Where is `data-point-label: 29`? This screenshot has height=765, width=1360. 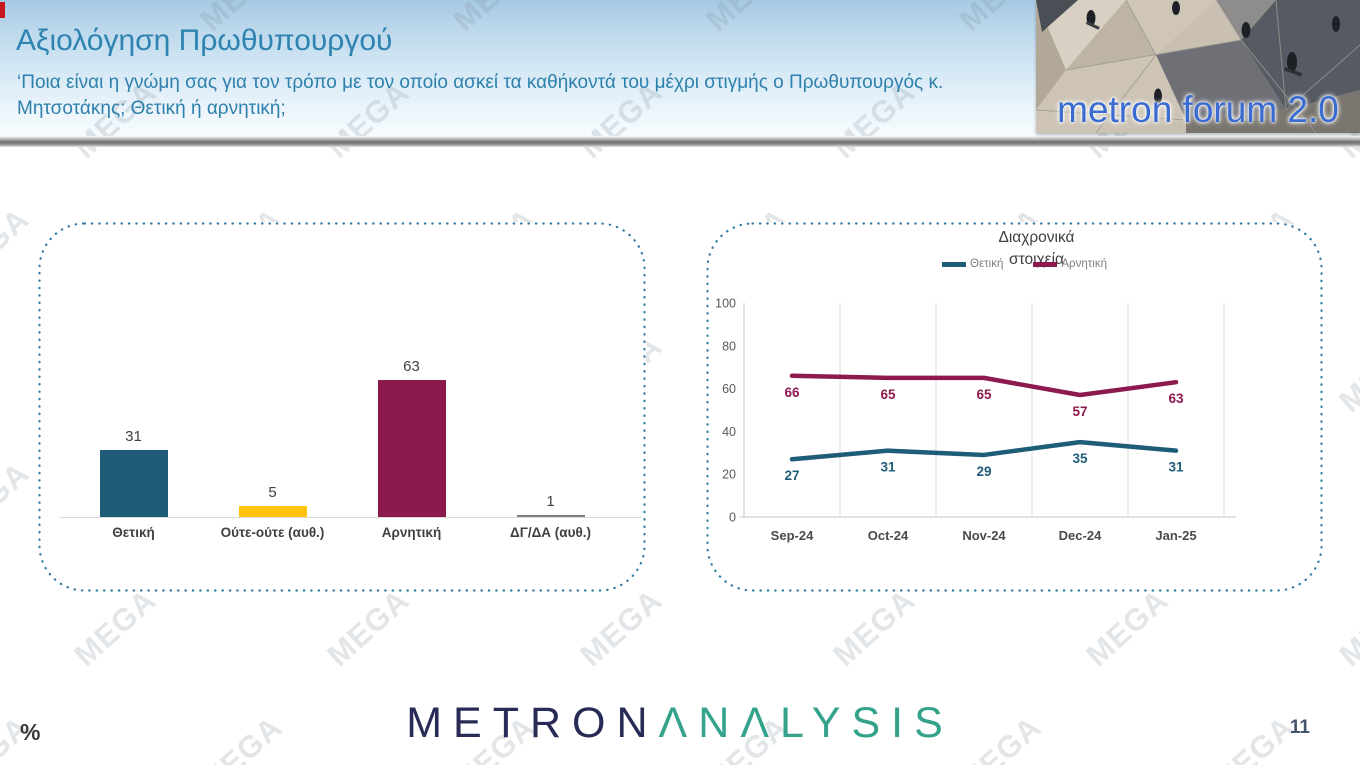
data-point-label: 29 is located at coordinates (983, 471).